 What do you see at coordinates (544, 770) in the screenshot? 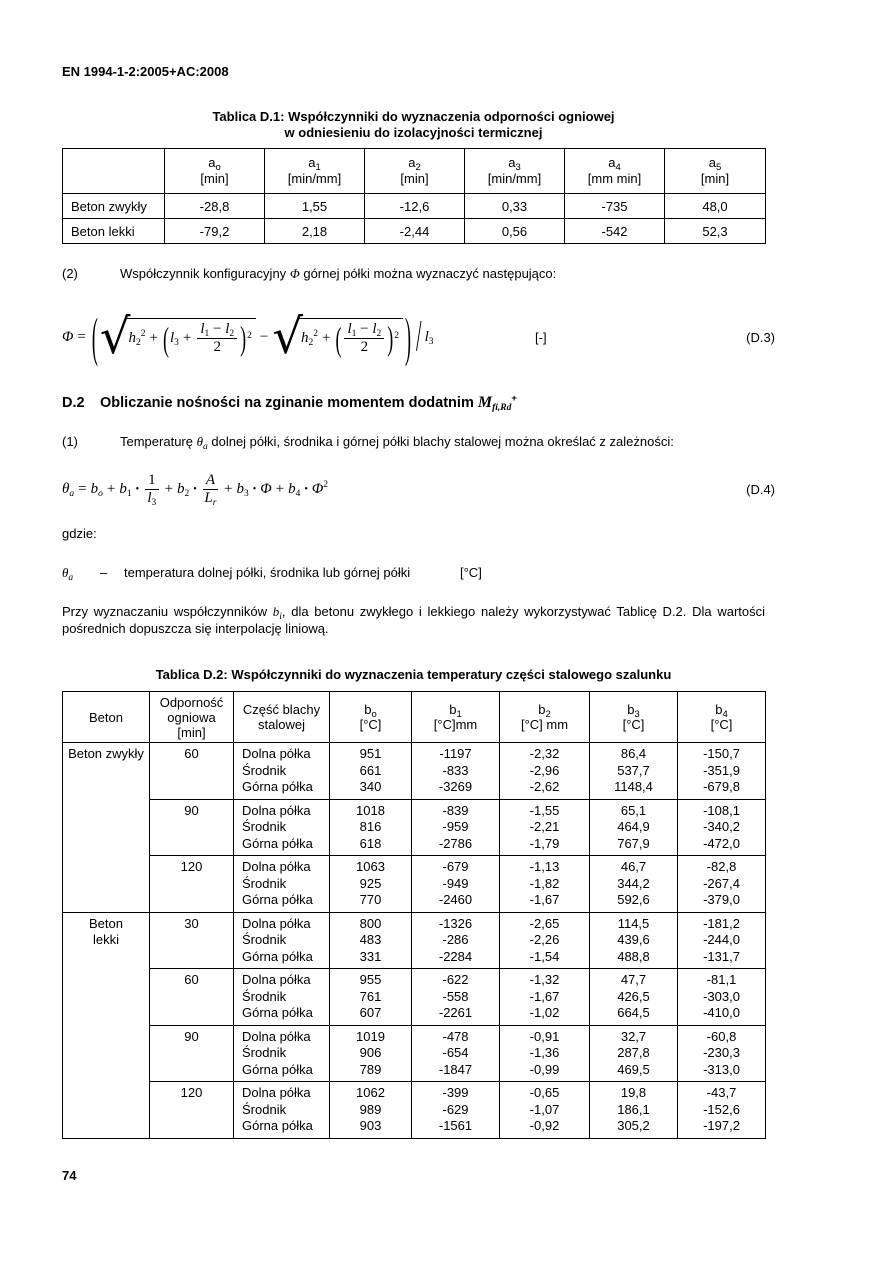
I see `d2-value-line: -2,96` at bounding box center [544, 770].